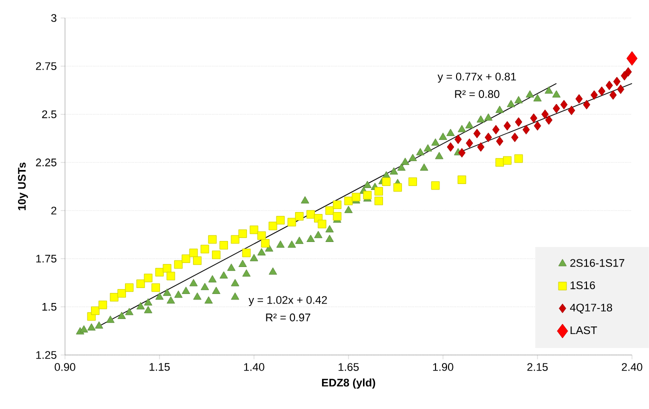  What do you see at coordinates (584, 330) in the screenshot?
I see `legend-label: LAST` at bounding box center [584, 330].